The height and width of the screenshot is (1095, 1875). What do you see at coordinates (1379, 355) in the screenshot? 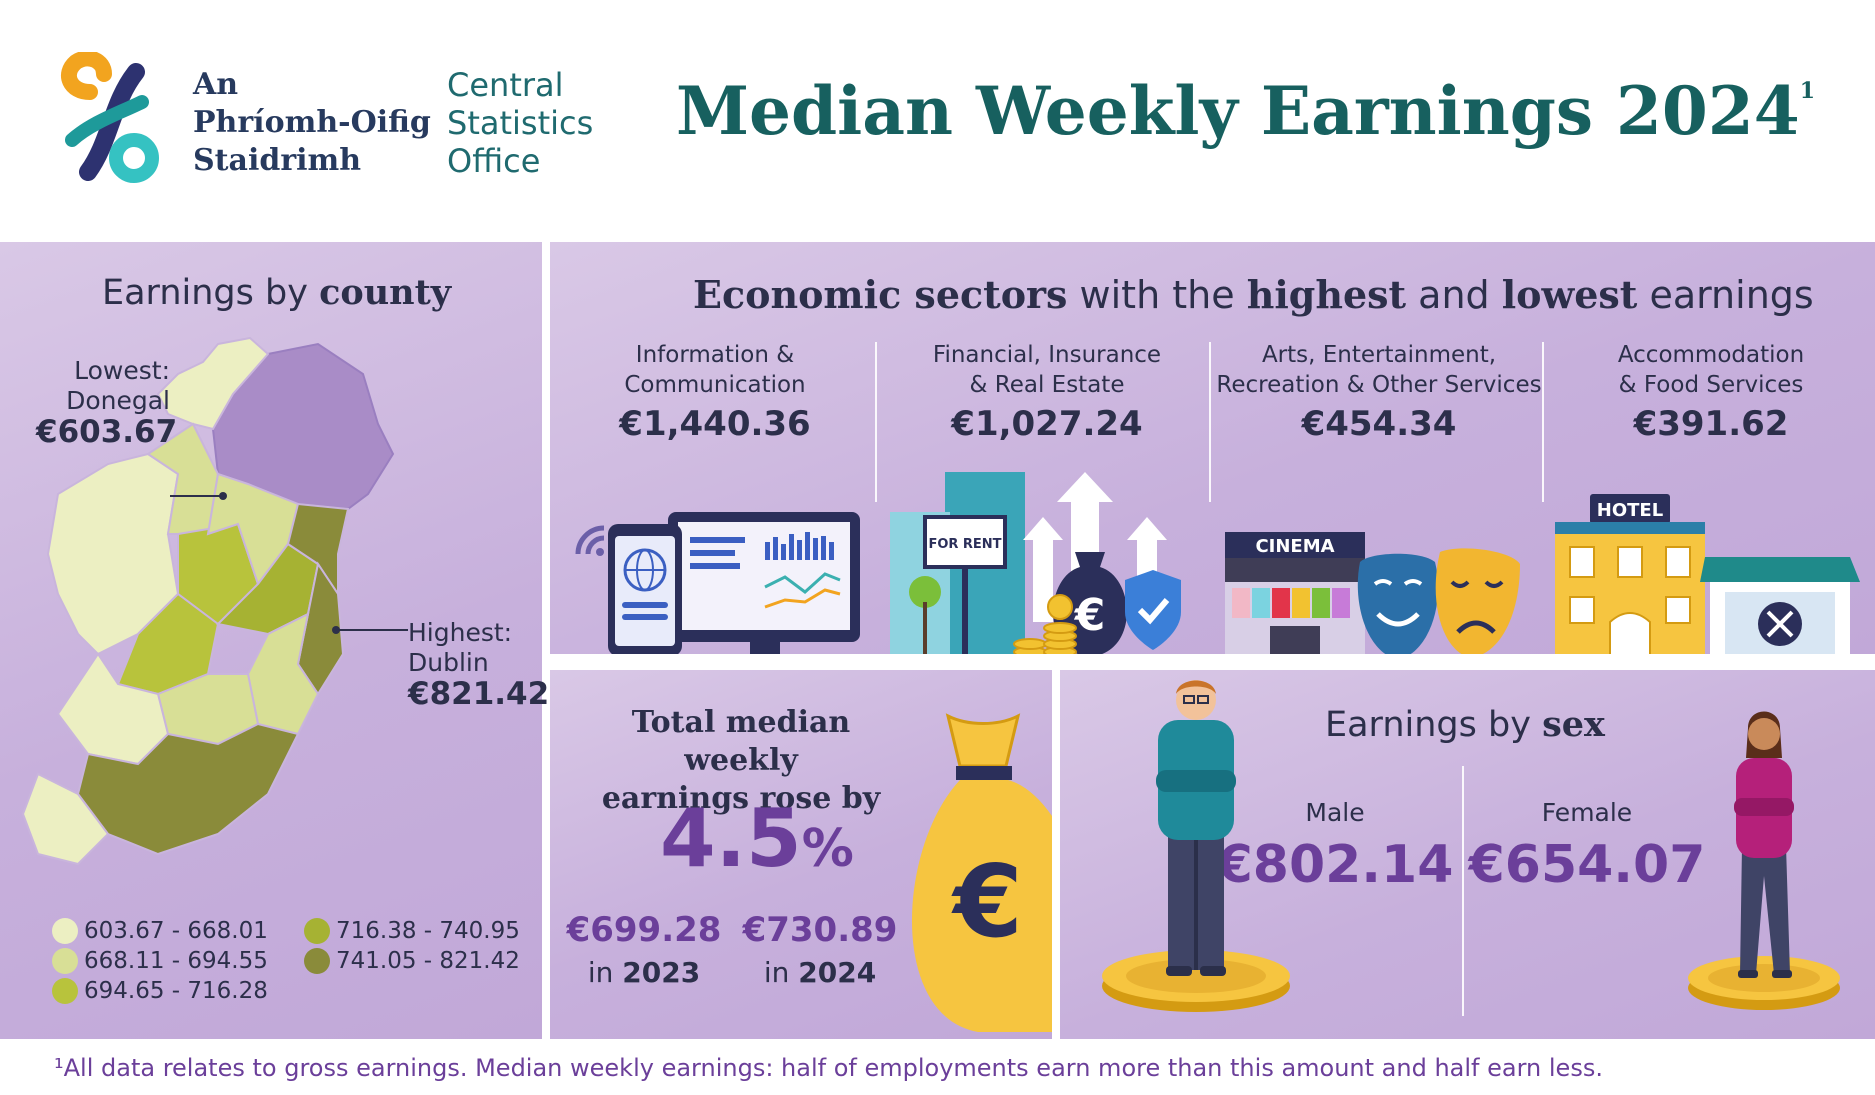
I see `sector-name-line-1: Arts, Entertainment,` at bounding box center [1379, 355].